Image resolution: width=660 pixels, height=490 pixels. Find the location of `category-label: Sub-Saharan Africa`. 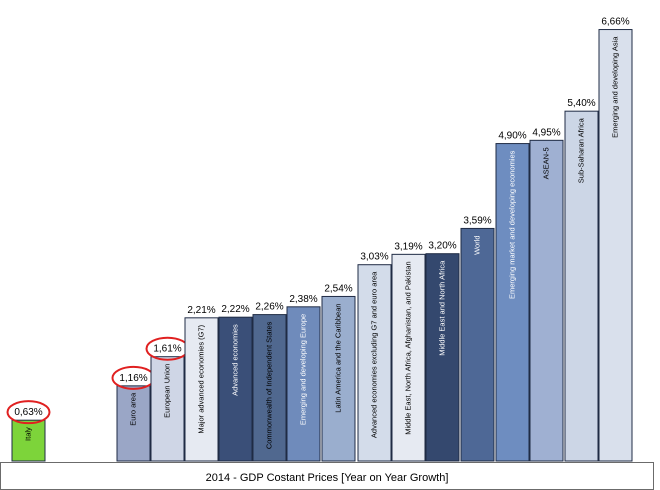

category-label: Sub-Saharan Africa is located at coordinates (580, 150).